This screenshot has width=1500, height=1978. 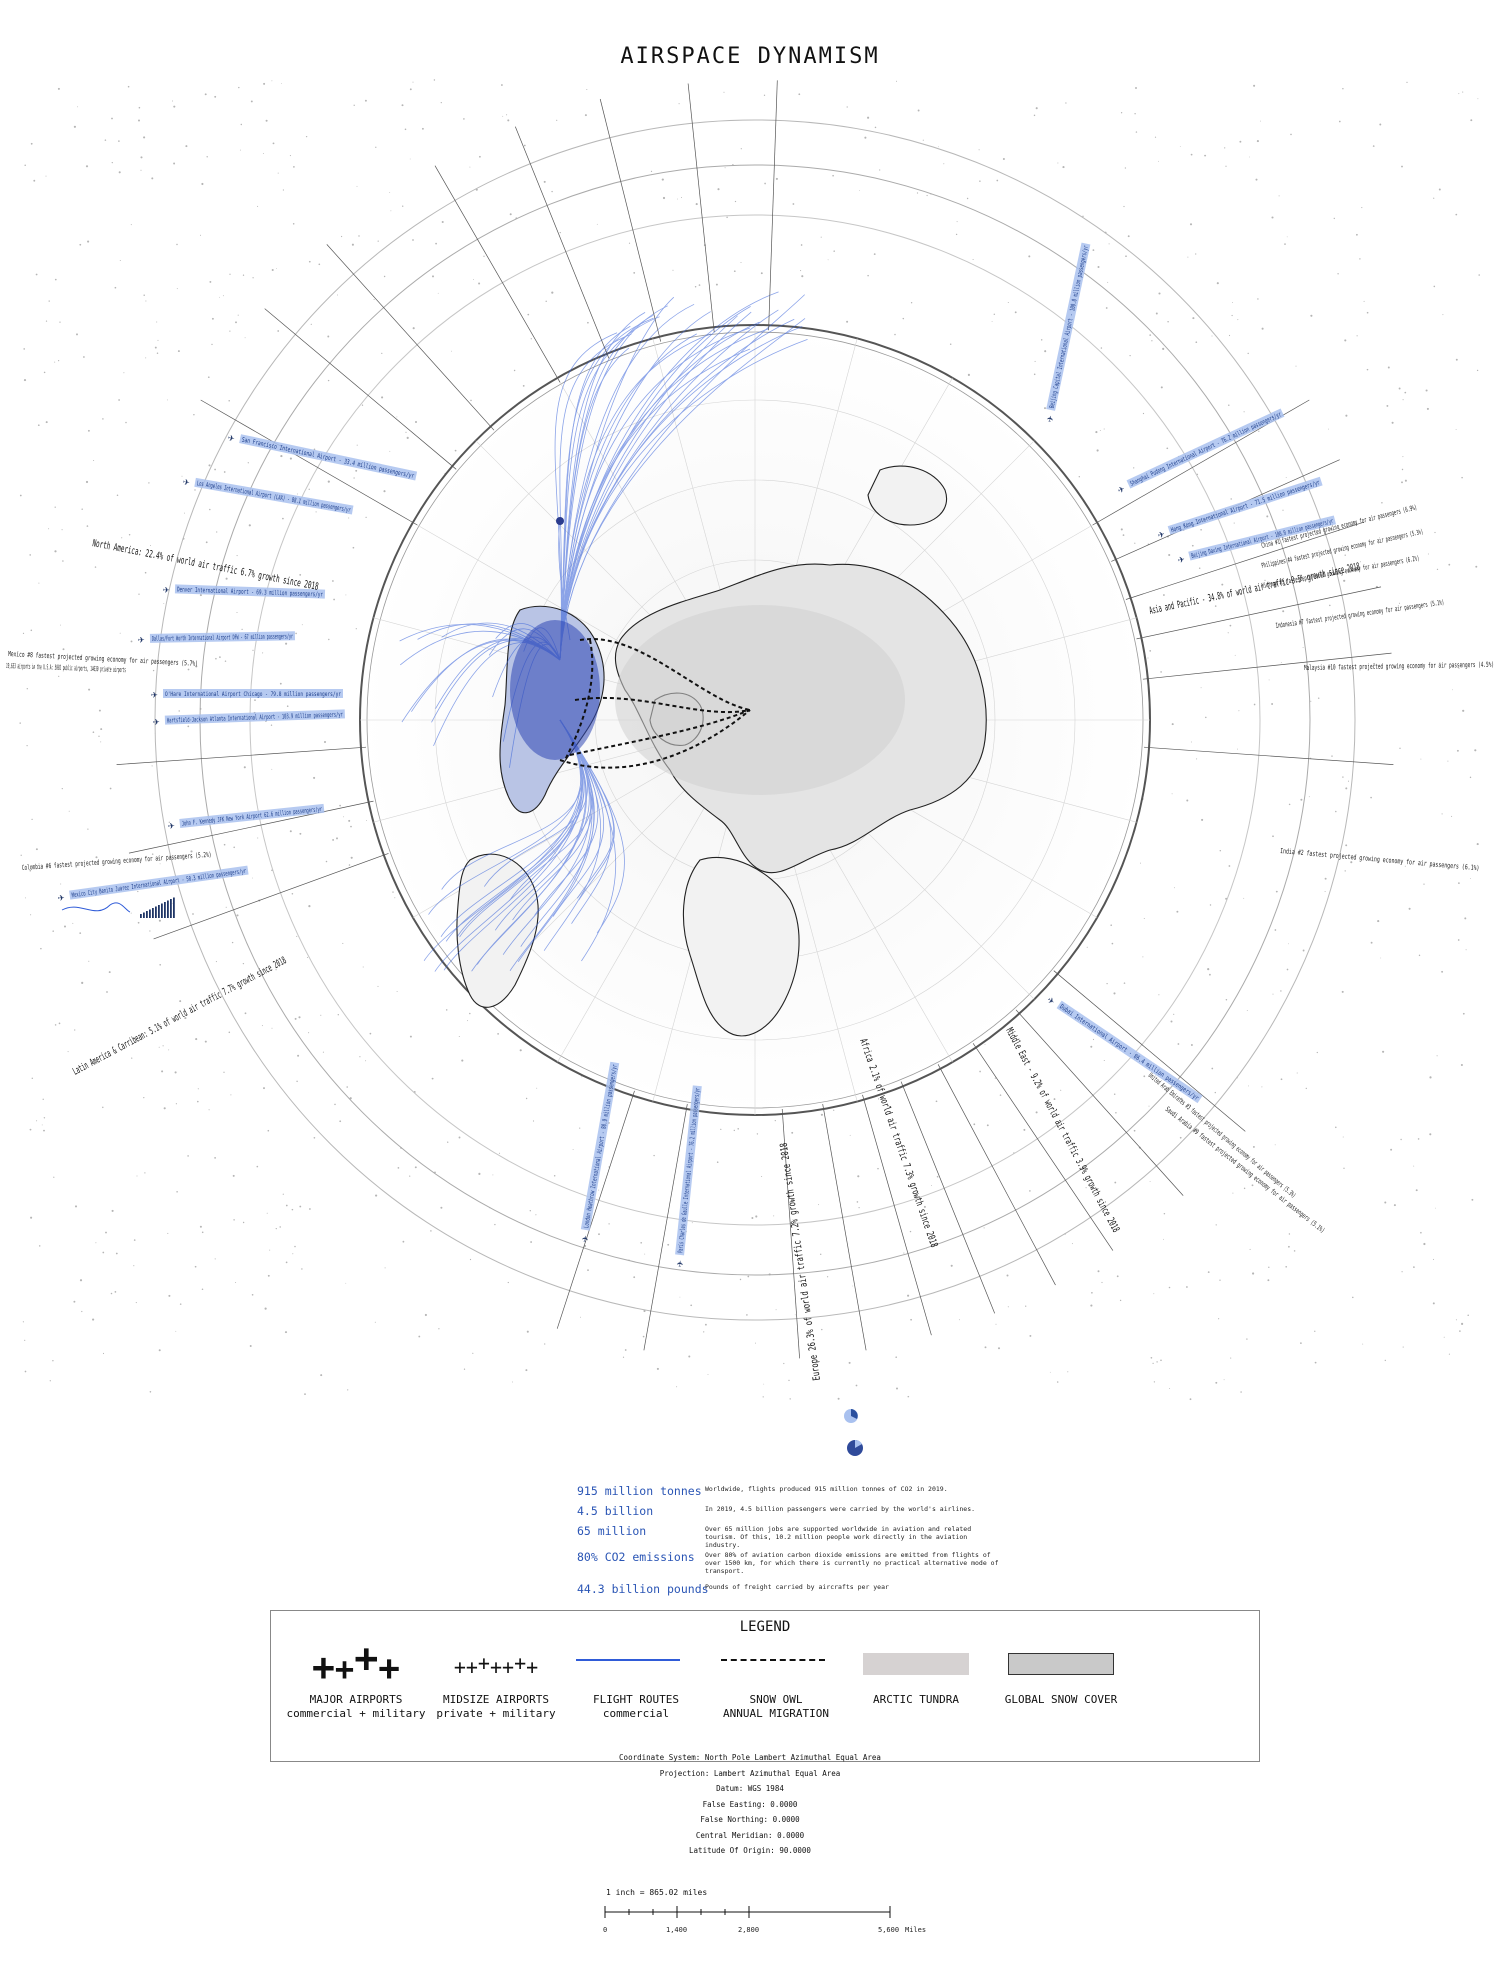 What do you see at coordinates (853, 1432) in the screenshot?
I see `pie-charts` at bounding box center [853, 1432].